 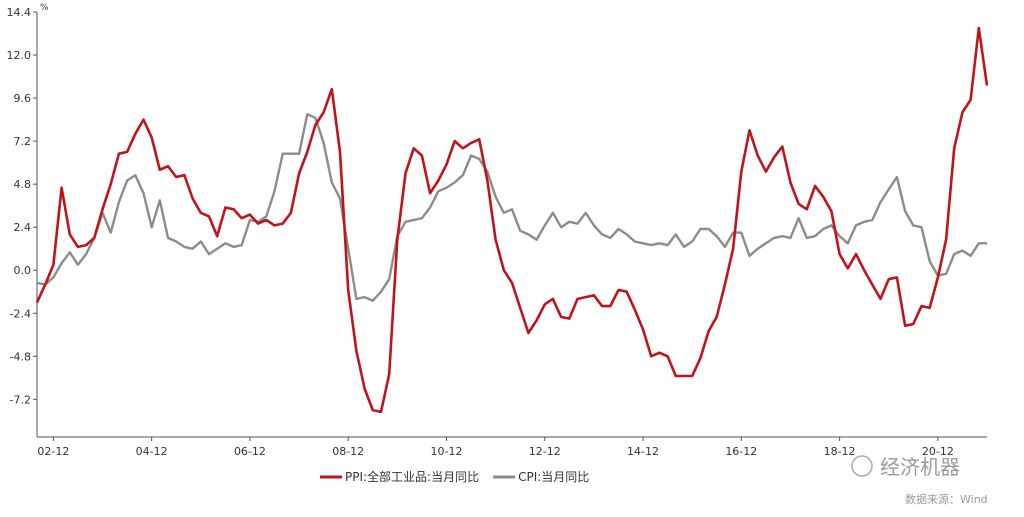 What do you see at coordinates (19, 12) in the screenshot?
I see `y-tick-label: 14.4` at bounding box center [19, 12].